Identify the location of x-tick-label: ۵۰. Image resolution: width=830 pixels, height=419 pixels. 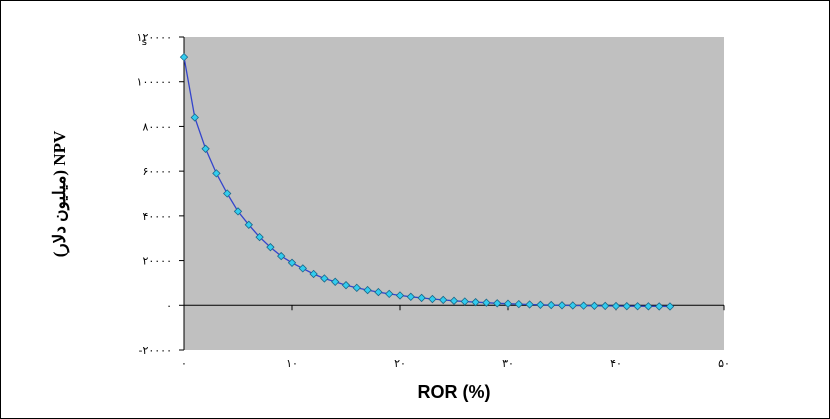
(724, 363).